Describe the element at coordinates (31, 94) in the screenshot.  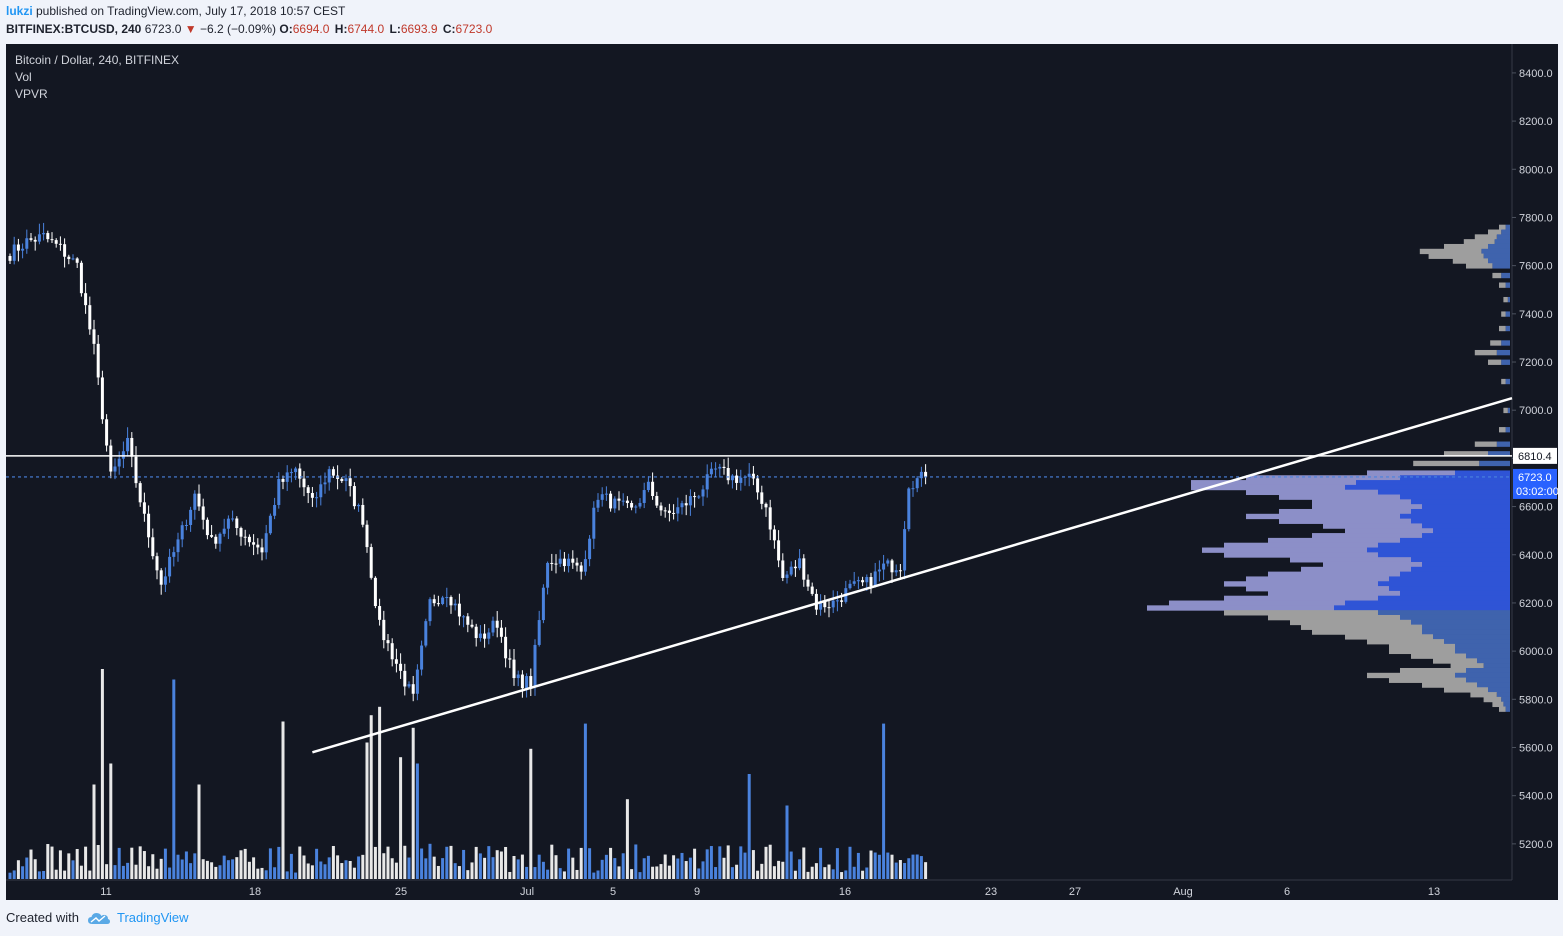
I see `vpvr-indicator-label: VPVR` at that location.